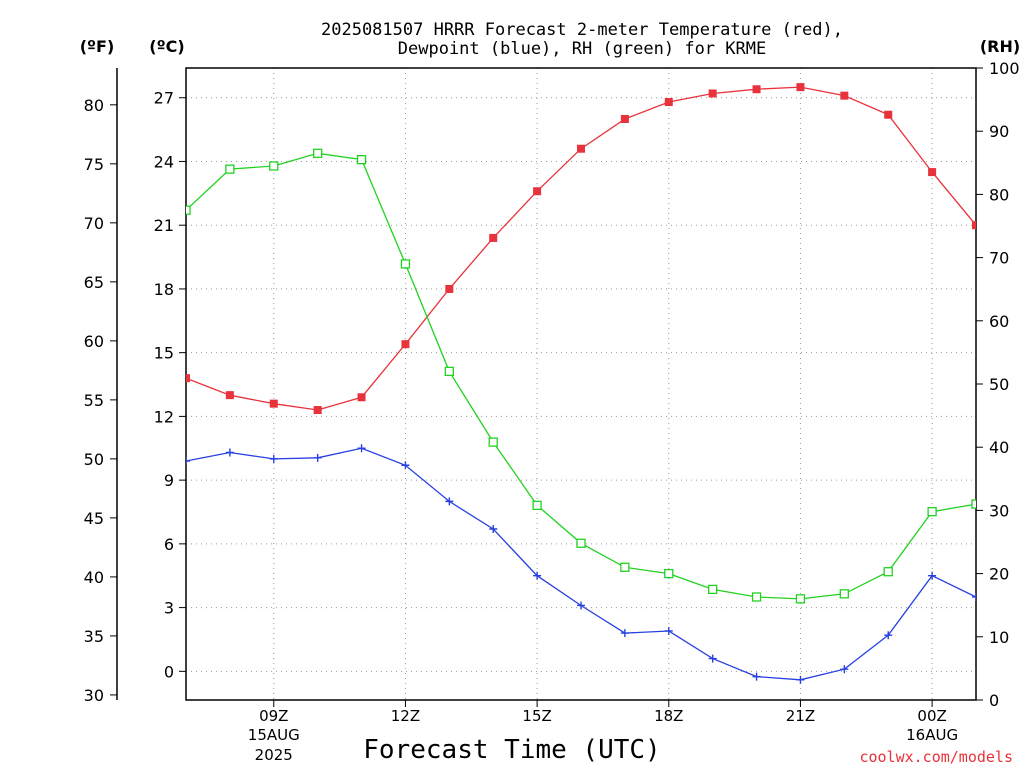 The width and height of the screenshot is (1024, 768). Describe the element at coordinates (94, 223) in the screenshot. I see `fahrenheit-tick-label: 70` at that location.